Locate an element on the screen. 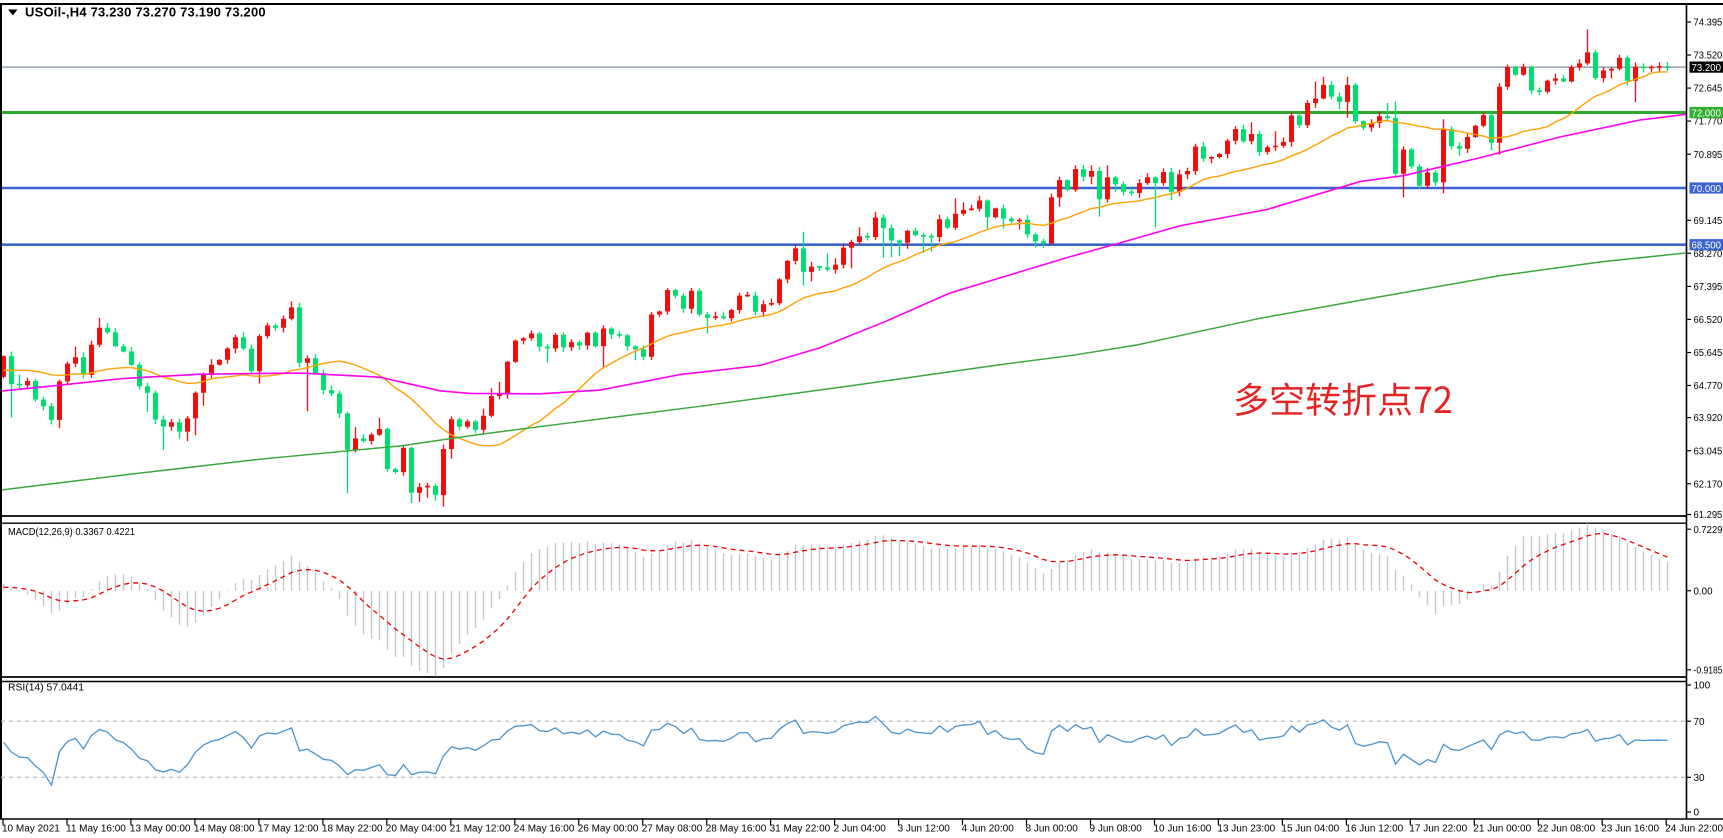 The image size is (1723, 838). svg-text:USOil-,H4 73.230 73.270 73.19: USOil-,H4 73.230 73.270 73.190 73.200 is located at coordinates (145, 12).